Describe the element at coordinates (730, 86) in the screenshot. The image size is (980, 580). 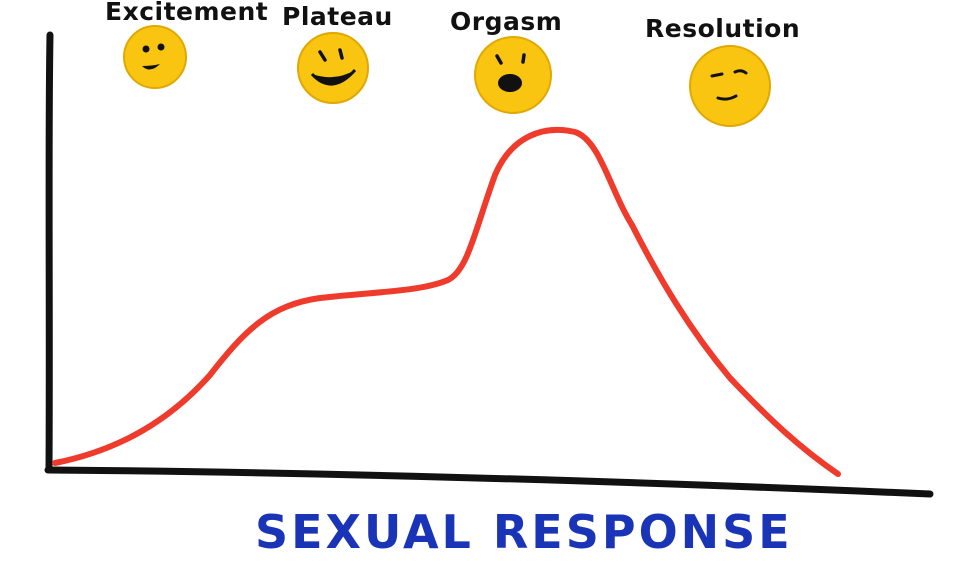
I see `content-sleepy-face-icon` at that location.